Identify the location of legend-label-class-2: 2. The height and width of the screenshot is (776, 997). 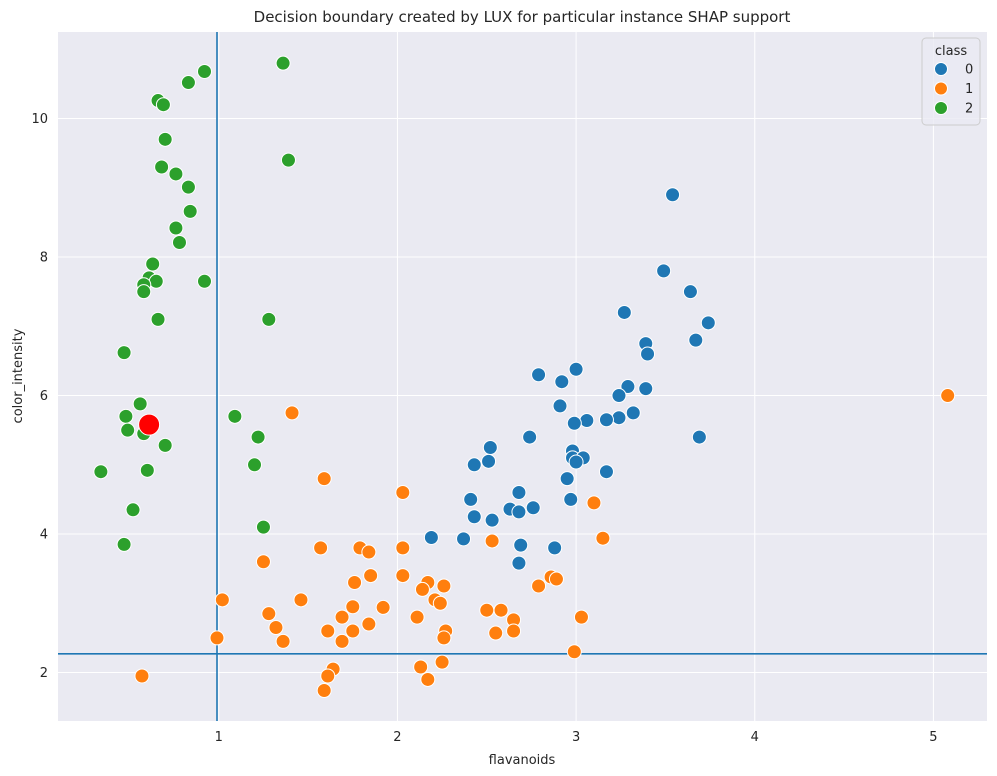
(969, 109).